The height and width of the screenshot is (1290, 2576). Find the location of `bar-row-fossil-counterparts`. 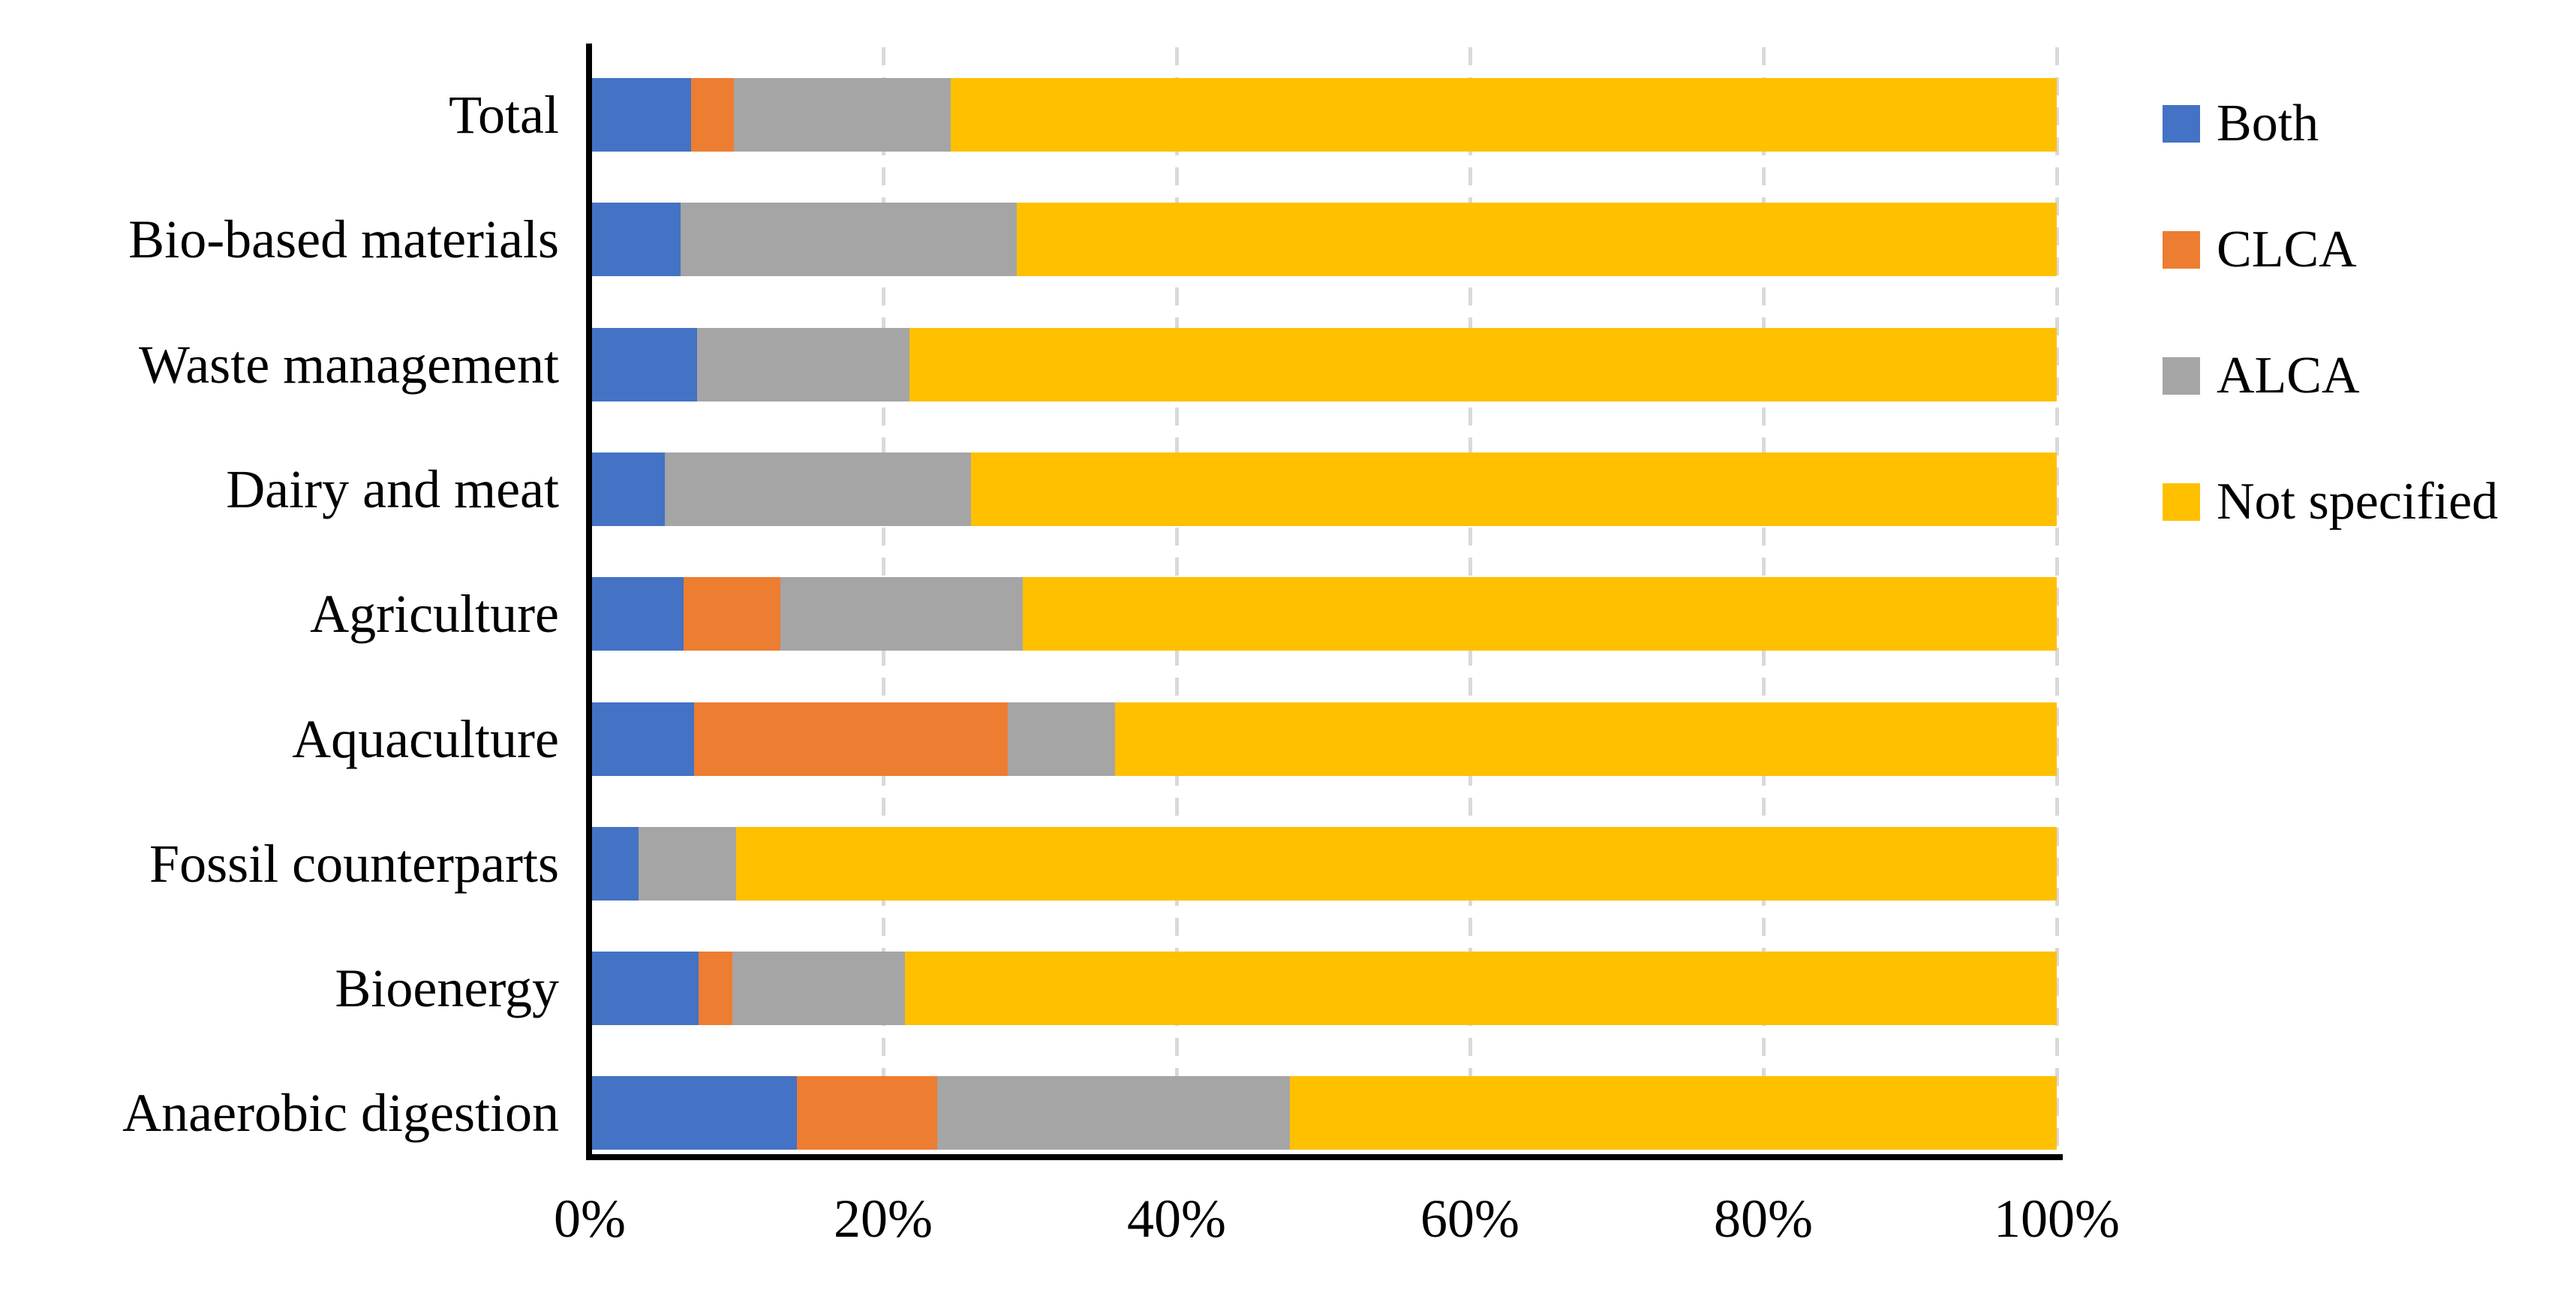

bar-row-fossil-counterparts is located at coordinates (1323, 863).